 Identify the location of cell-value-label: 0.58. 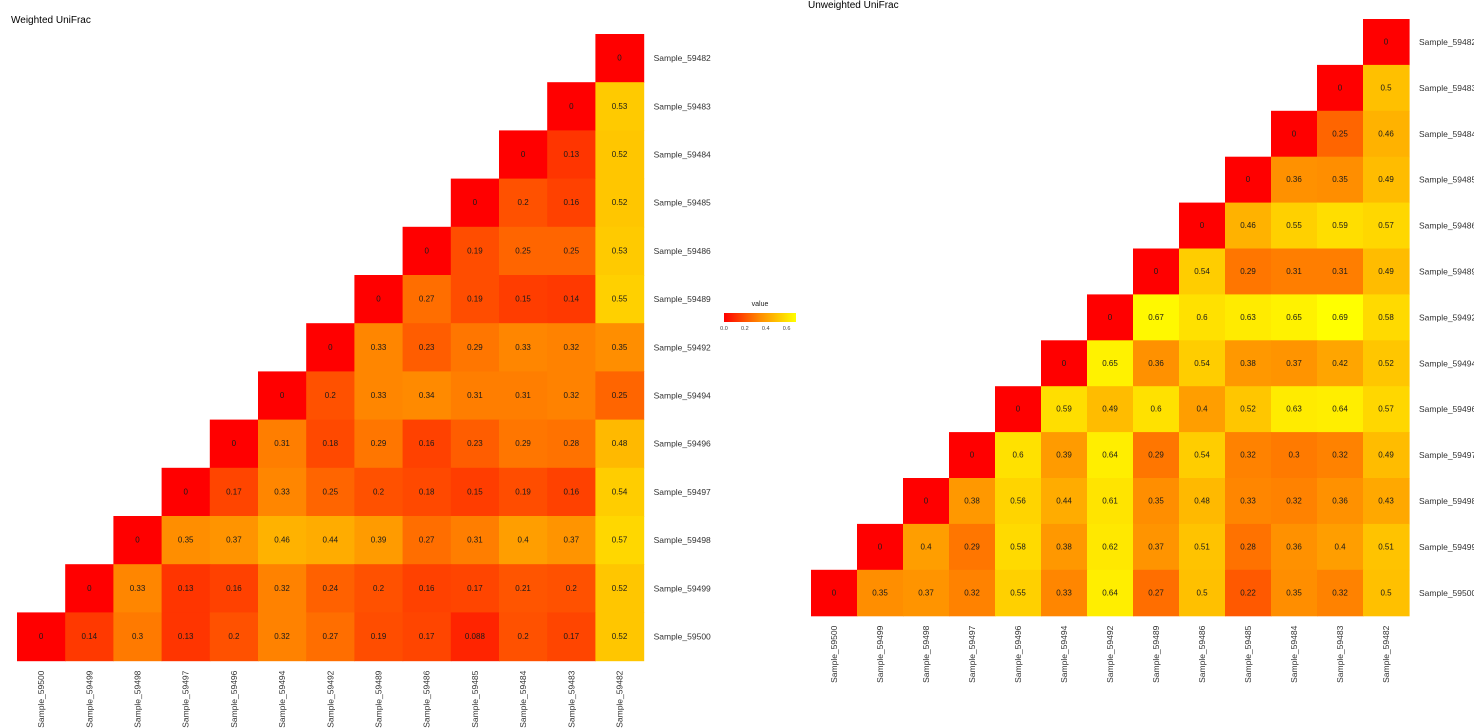
(1018, 546).